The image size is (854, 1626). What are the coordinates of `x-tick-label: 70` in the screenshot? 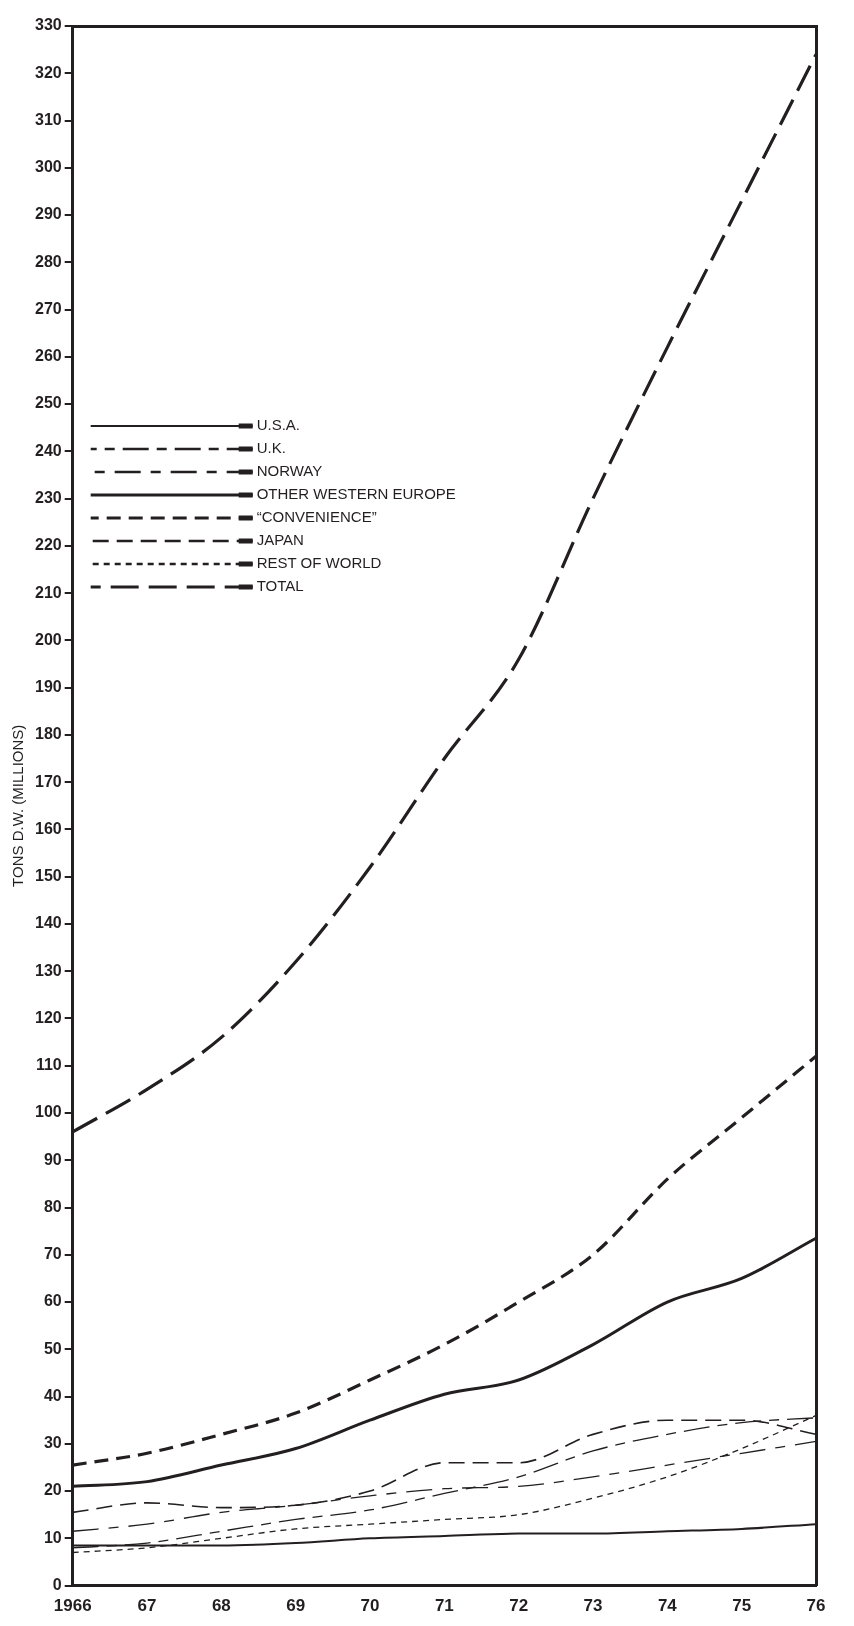 It's located at (370, 1606).